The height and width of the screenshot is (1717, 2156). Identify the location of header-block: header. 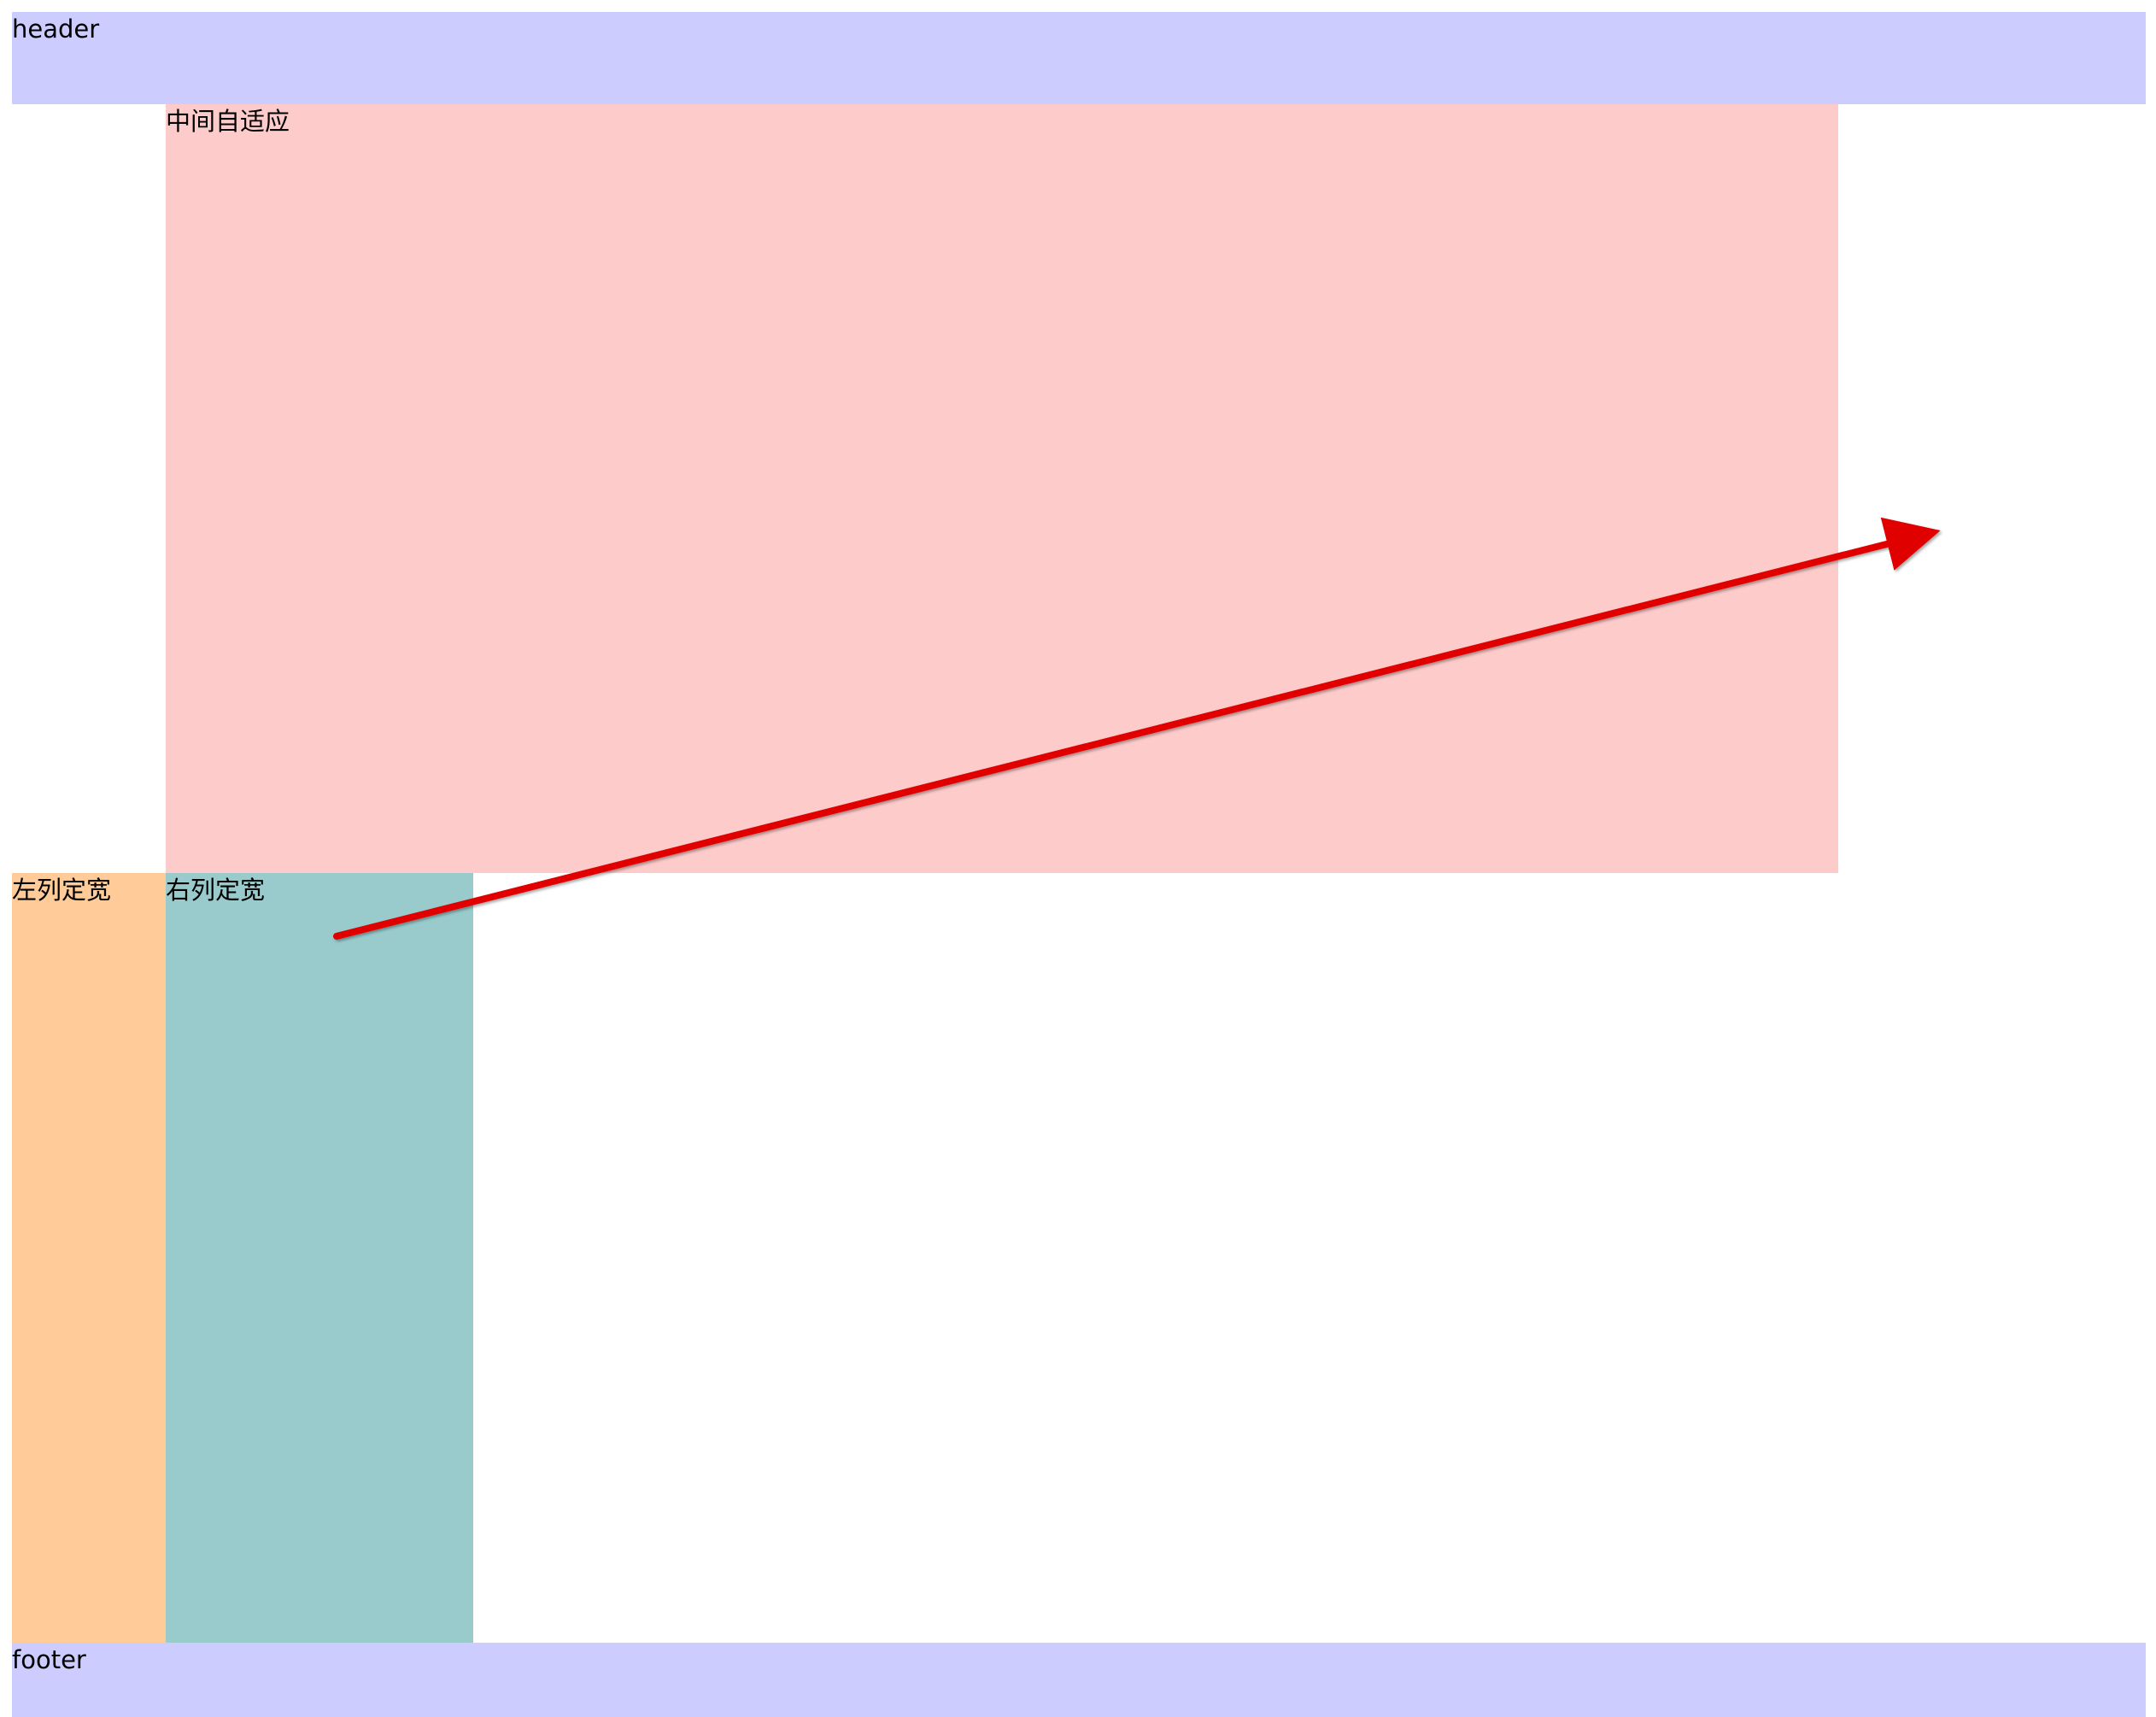
(1079, 58).